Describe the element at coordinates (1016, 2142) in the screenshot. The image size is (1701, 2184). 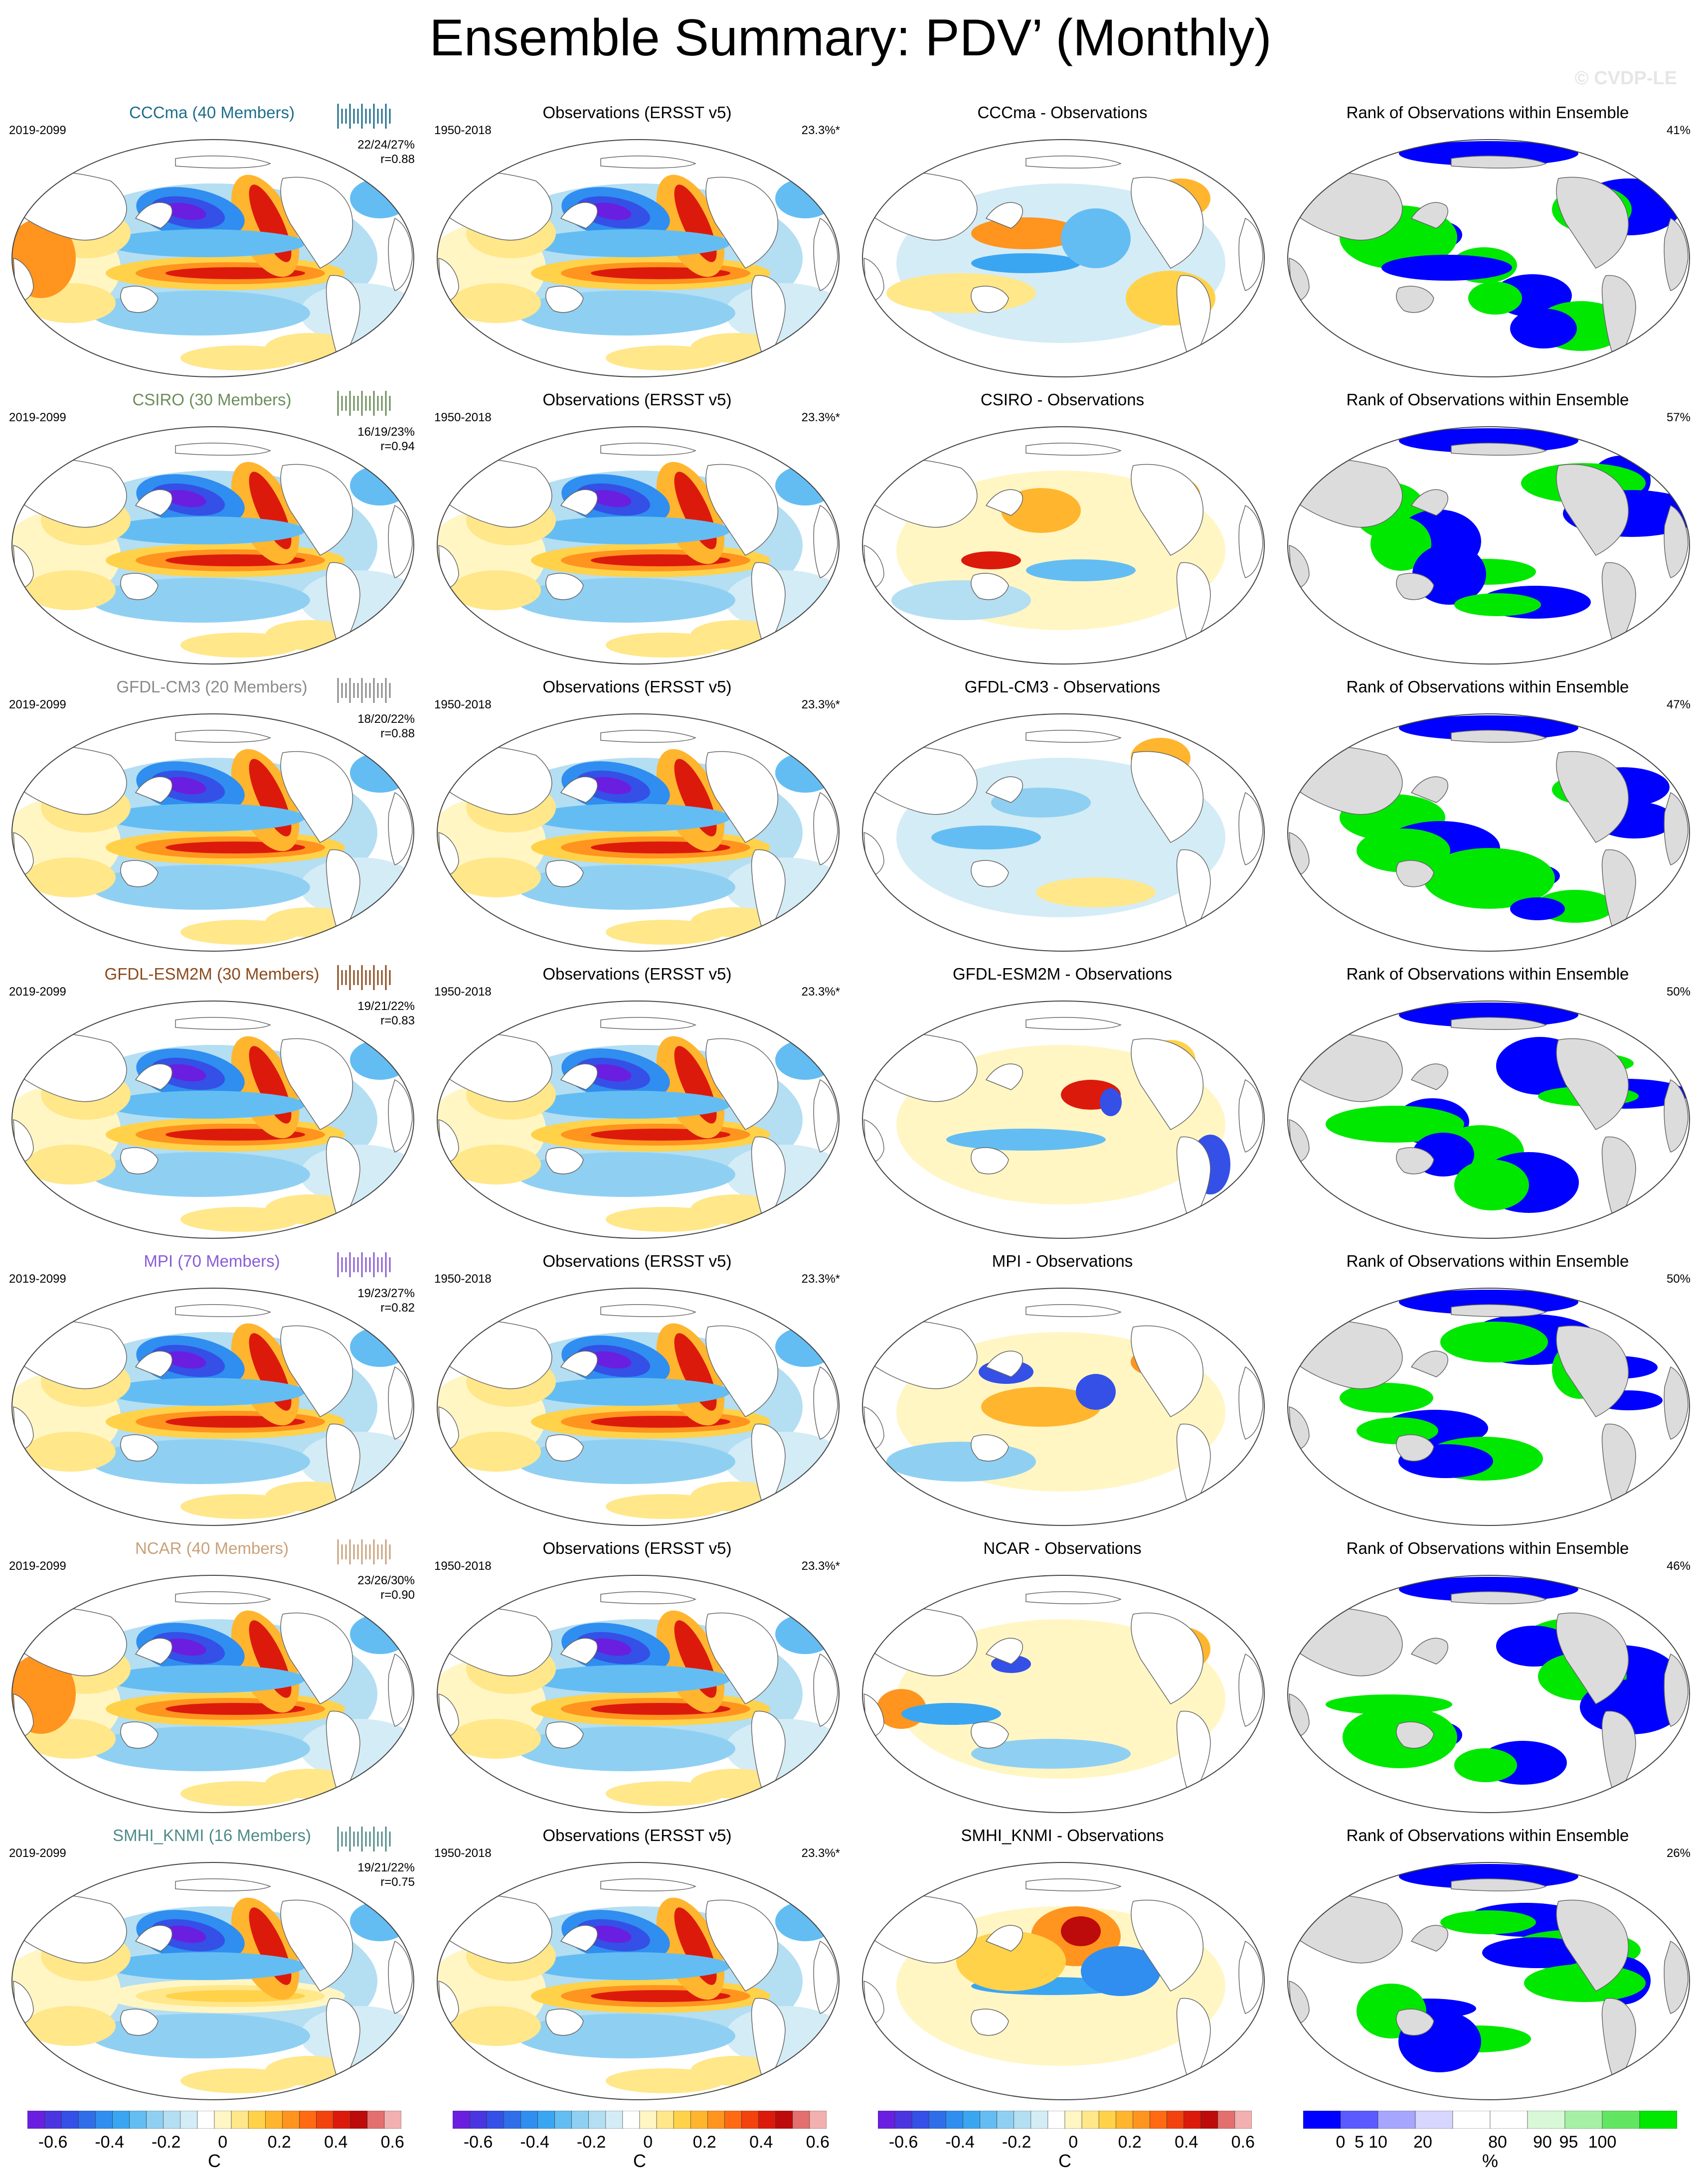
I see `colorbar-tick-label: -0.2` at that location.